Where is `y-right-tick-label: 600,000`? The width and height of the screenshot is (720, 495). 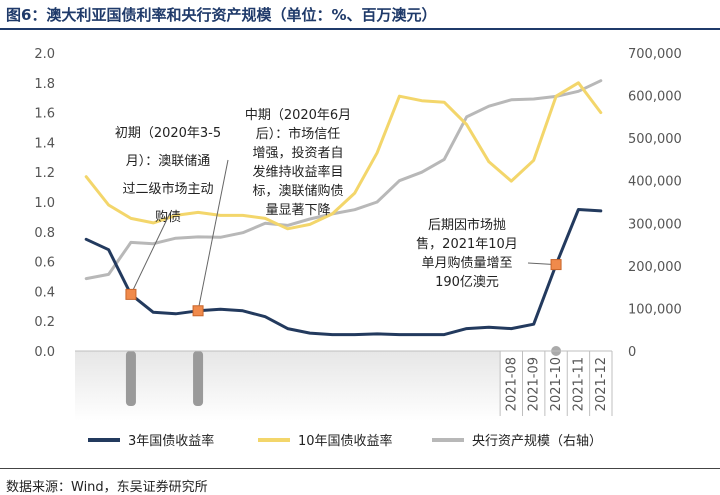
y-right-tick-label: 600,000 is located at coordinates (655, 97).